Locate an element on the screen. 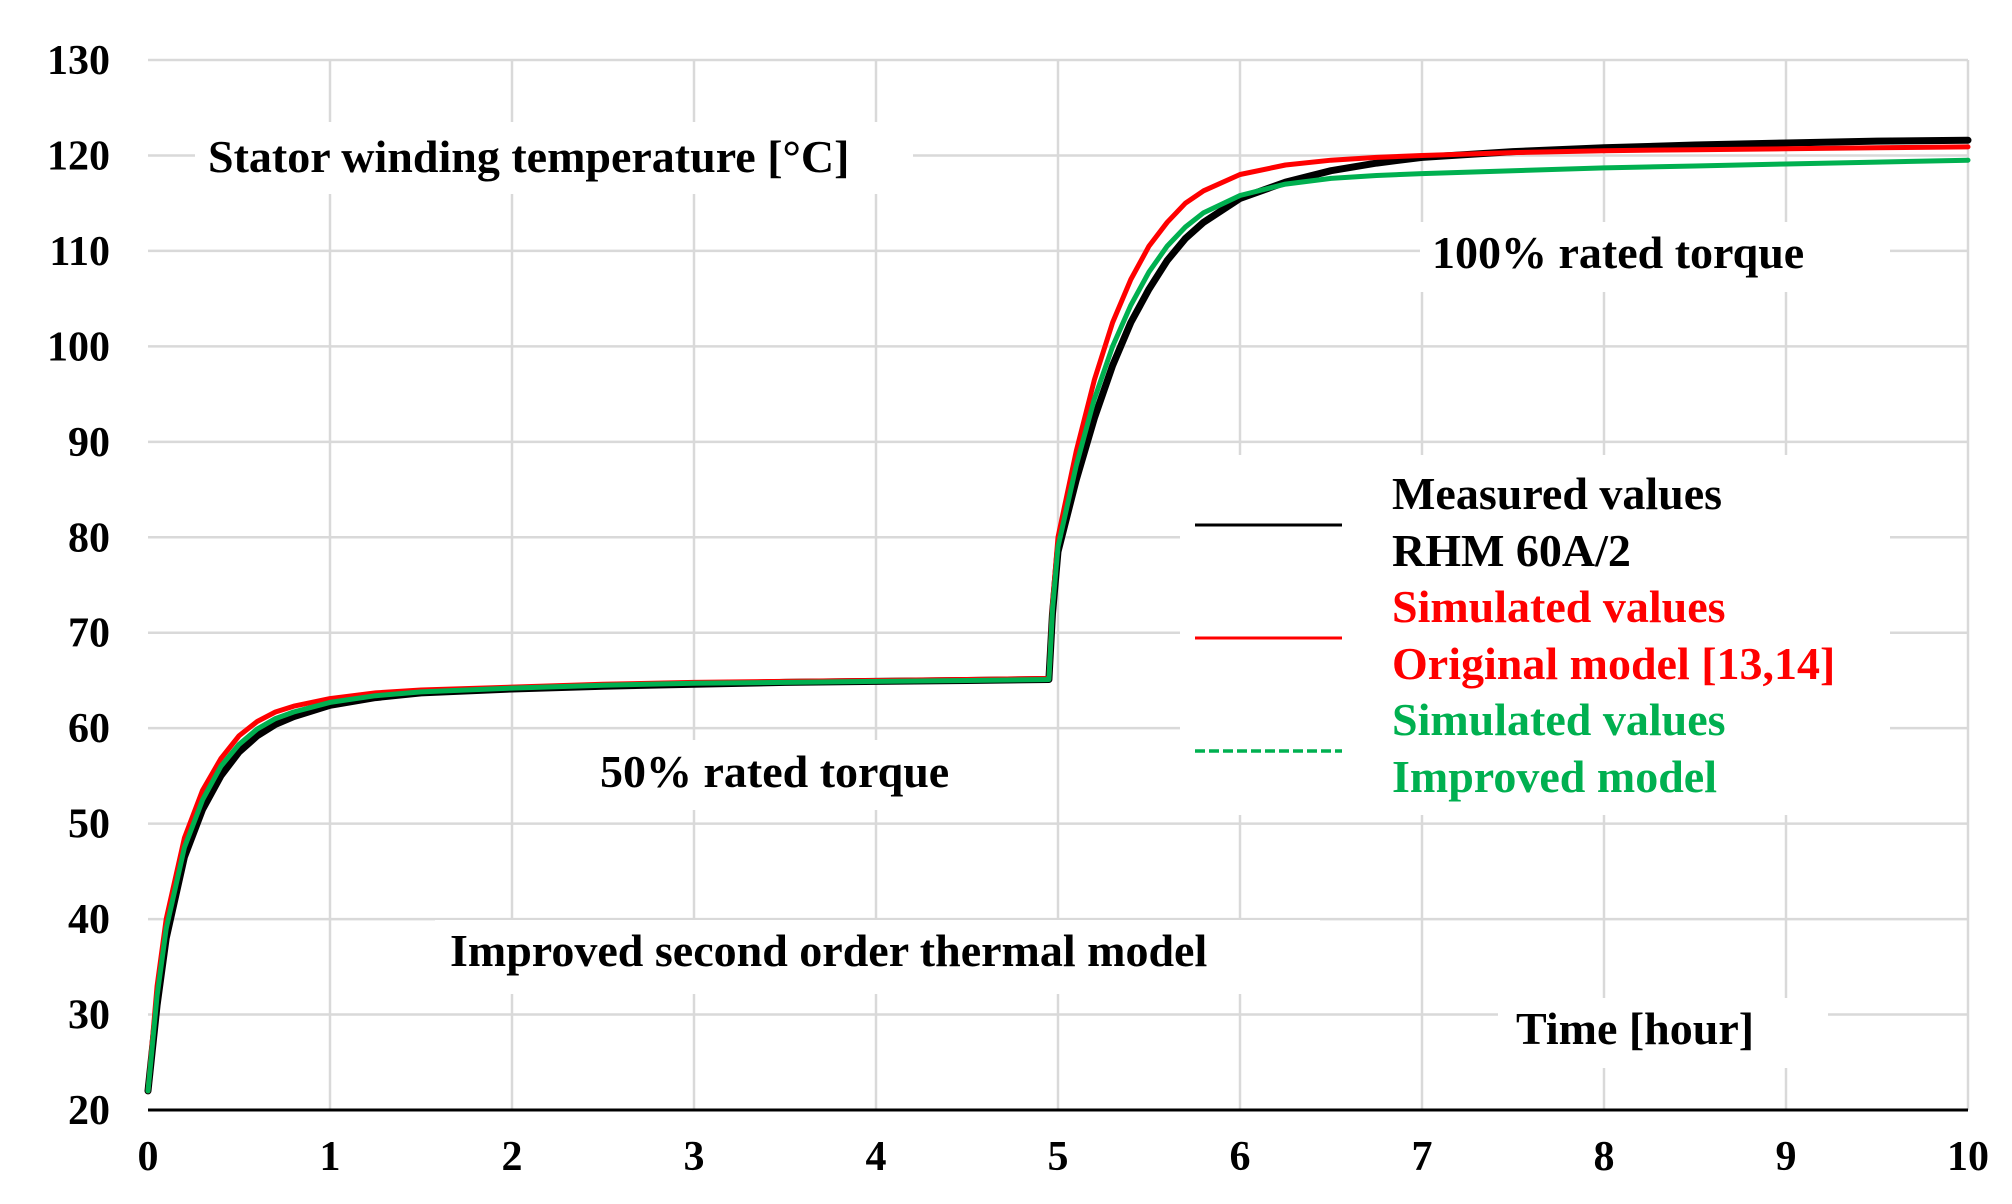 The height and width of the screenshot is (1204, 2012). y-tick-label: 20 is located at coordinates (89, 1111).